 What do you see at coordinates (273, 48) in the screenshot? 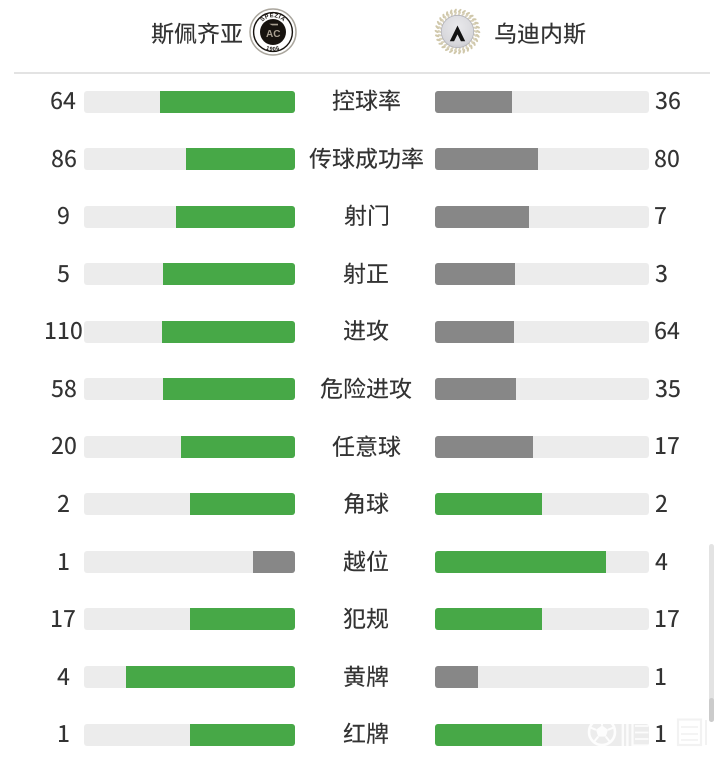
I see `svg-text: 1906` at bounding box center [273, 48].